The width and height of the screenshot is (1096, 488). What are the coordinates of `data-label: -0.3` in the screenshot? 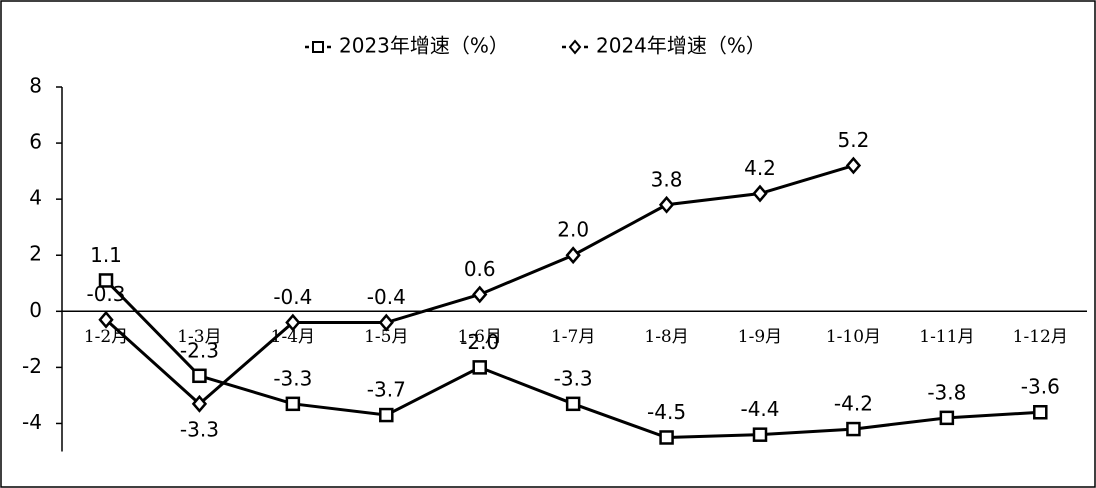 It's located at (105, 294).